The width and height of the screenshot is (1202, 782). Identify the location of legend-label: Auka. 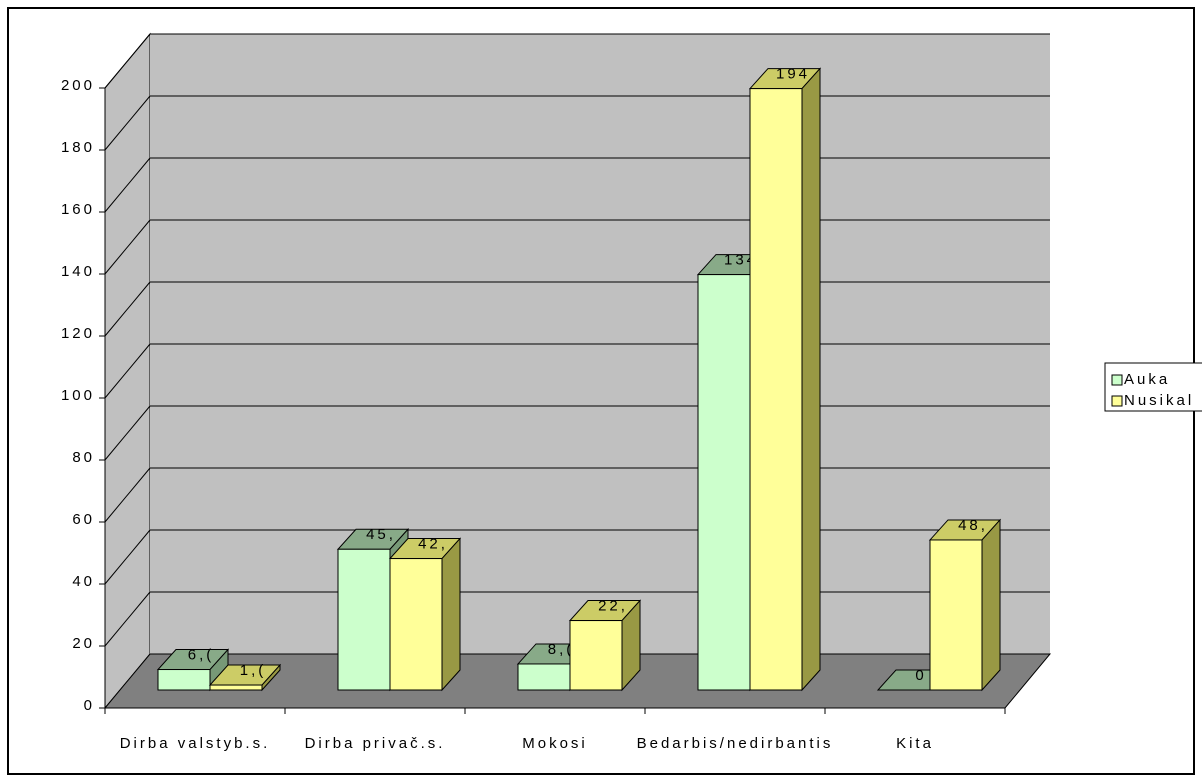
(1147, 379).